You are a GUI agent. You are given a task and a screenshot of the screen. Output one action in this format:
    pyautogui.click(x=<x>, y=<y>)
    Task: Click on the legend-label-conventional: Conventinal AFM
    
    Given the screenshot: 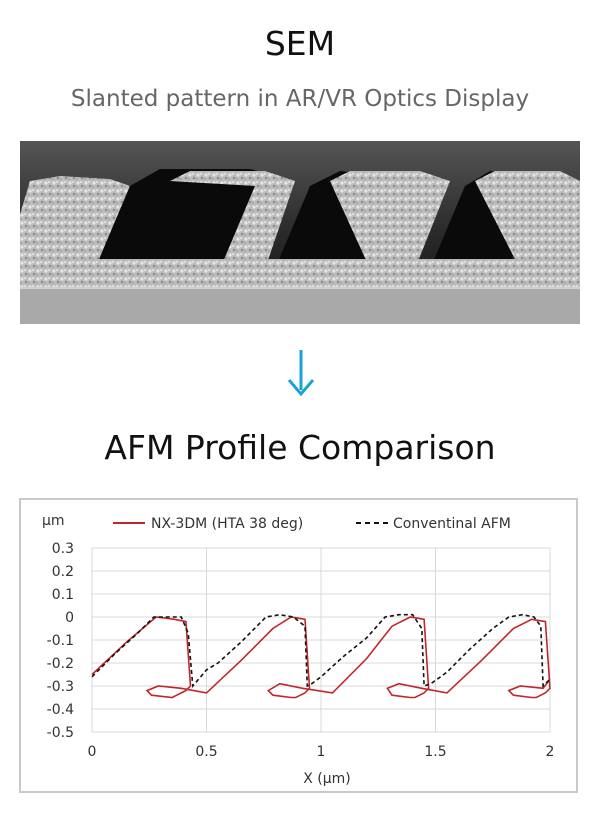 What is the action you would take?
    pyautogui.click(x=452, y=524)
    